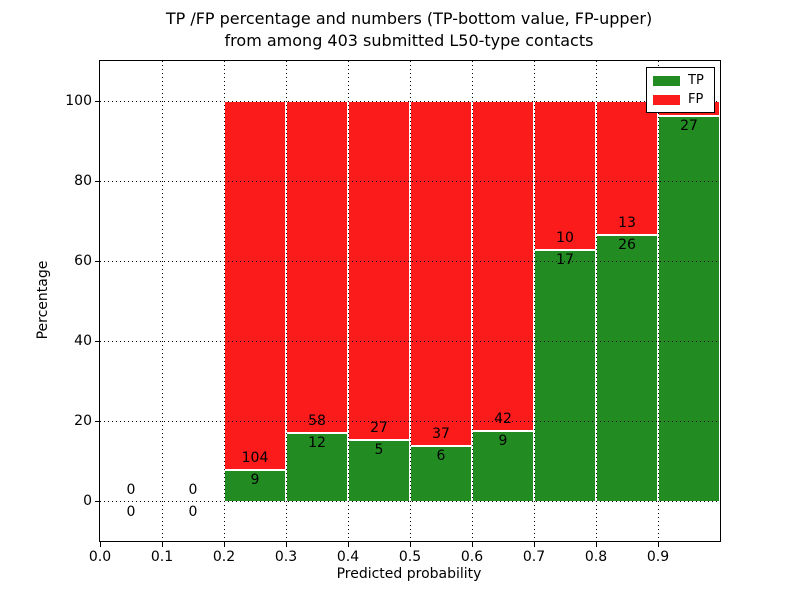 Image resolution: width=800 pixels, height=600 pixels. Describe the element at coordinates (627, 223) in the screenshot. I see `fp-count-label: 13` at that location.